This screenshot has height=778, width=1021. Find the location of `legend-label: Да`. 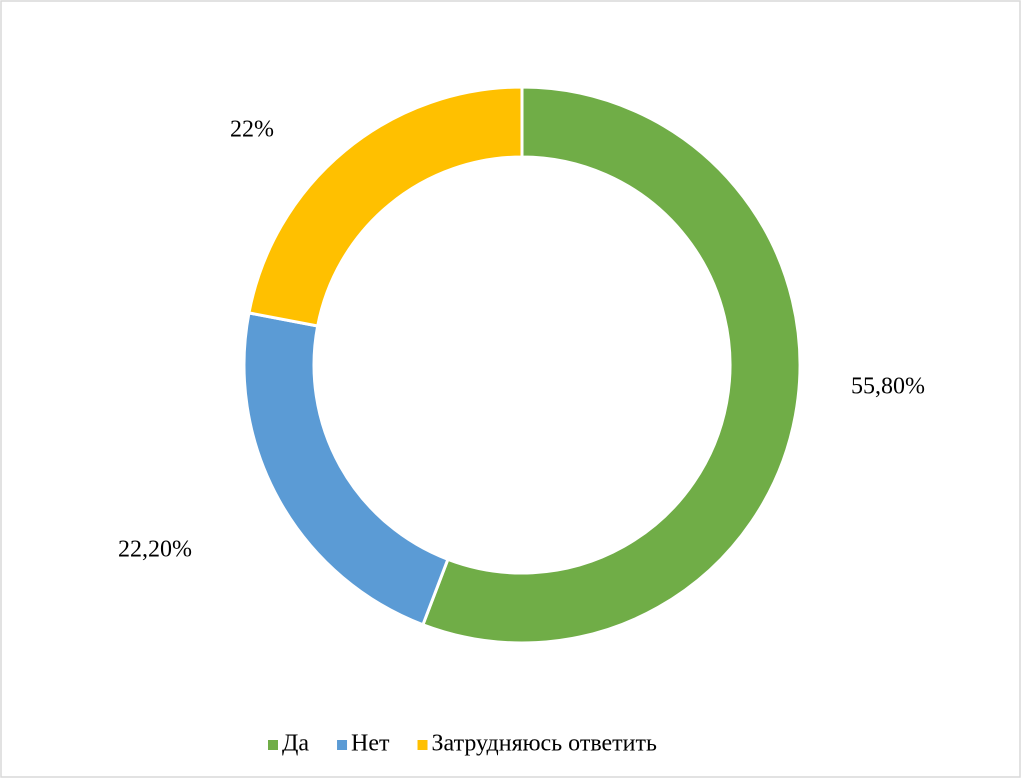

legend-label: Да is located at coordinates (295, 744).